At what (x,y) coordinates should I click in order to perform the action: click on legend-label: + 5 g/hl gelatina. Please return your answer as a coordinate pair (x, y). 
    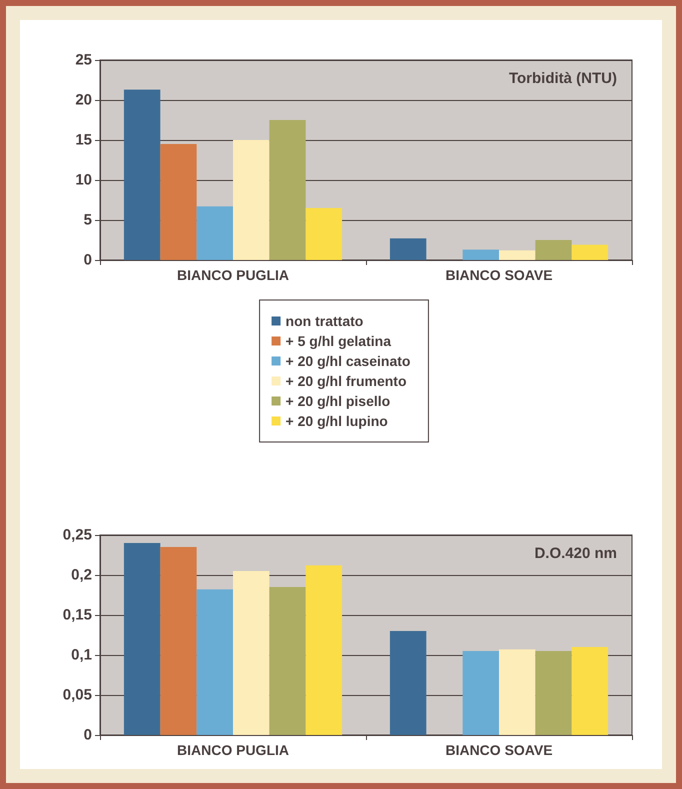
    Looking at the image, I should click on (339, 341).